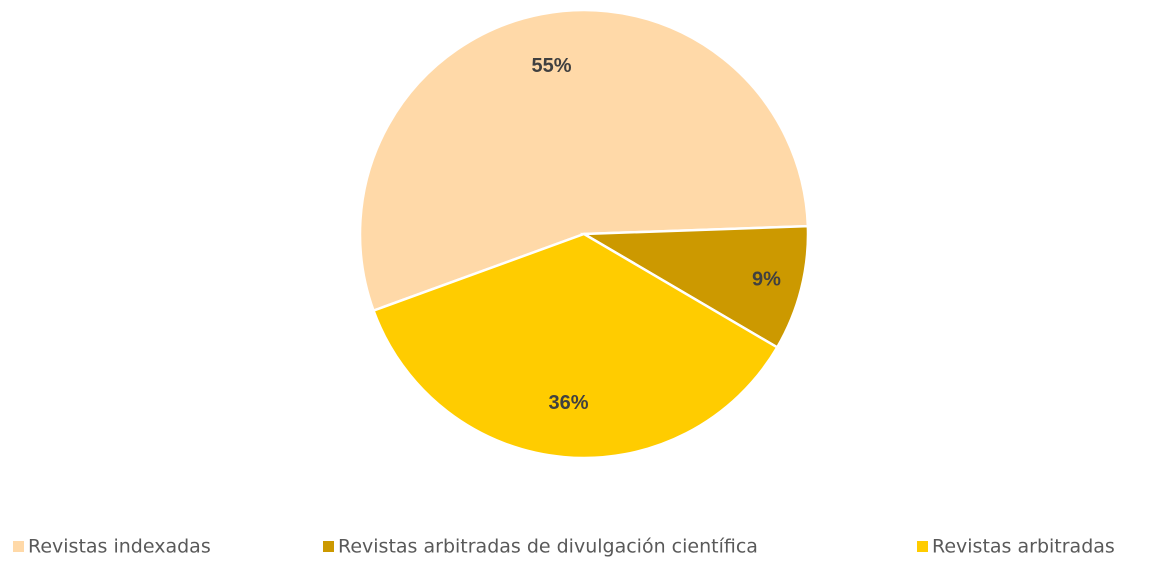 Image resolution: width=1171 pixels, height=563 pixels. What do you see at coordinates (119, 547) in the screenshot?
I see `legend-label: Revistas indexadas` at bounding box center [119, 547].